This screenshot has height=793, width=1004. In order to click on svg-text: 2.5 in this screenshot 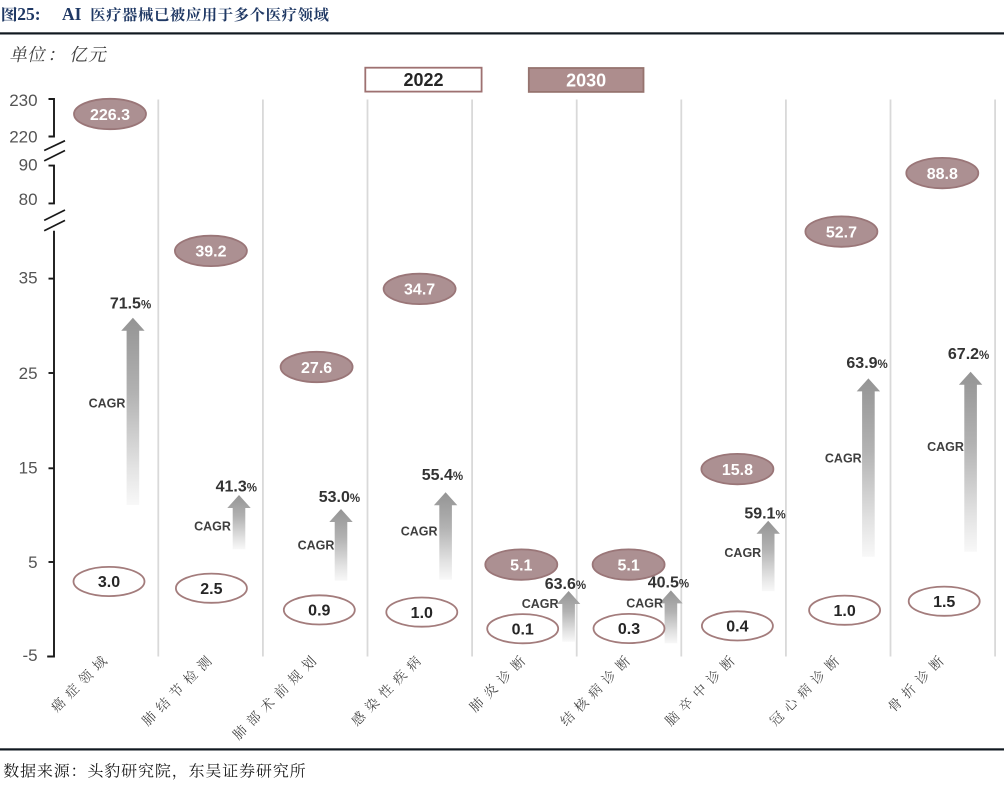, I will do `click(211, 589)`.